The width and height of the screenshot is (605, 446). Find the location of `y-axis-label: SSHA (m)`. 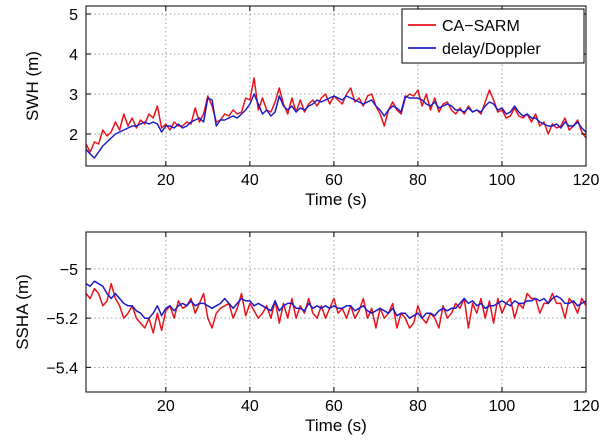

y-axis-label: SSHA (m) is located at coordinates (22, 312).